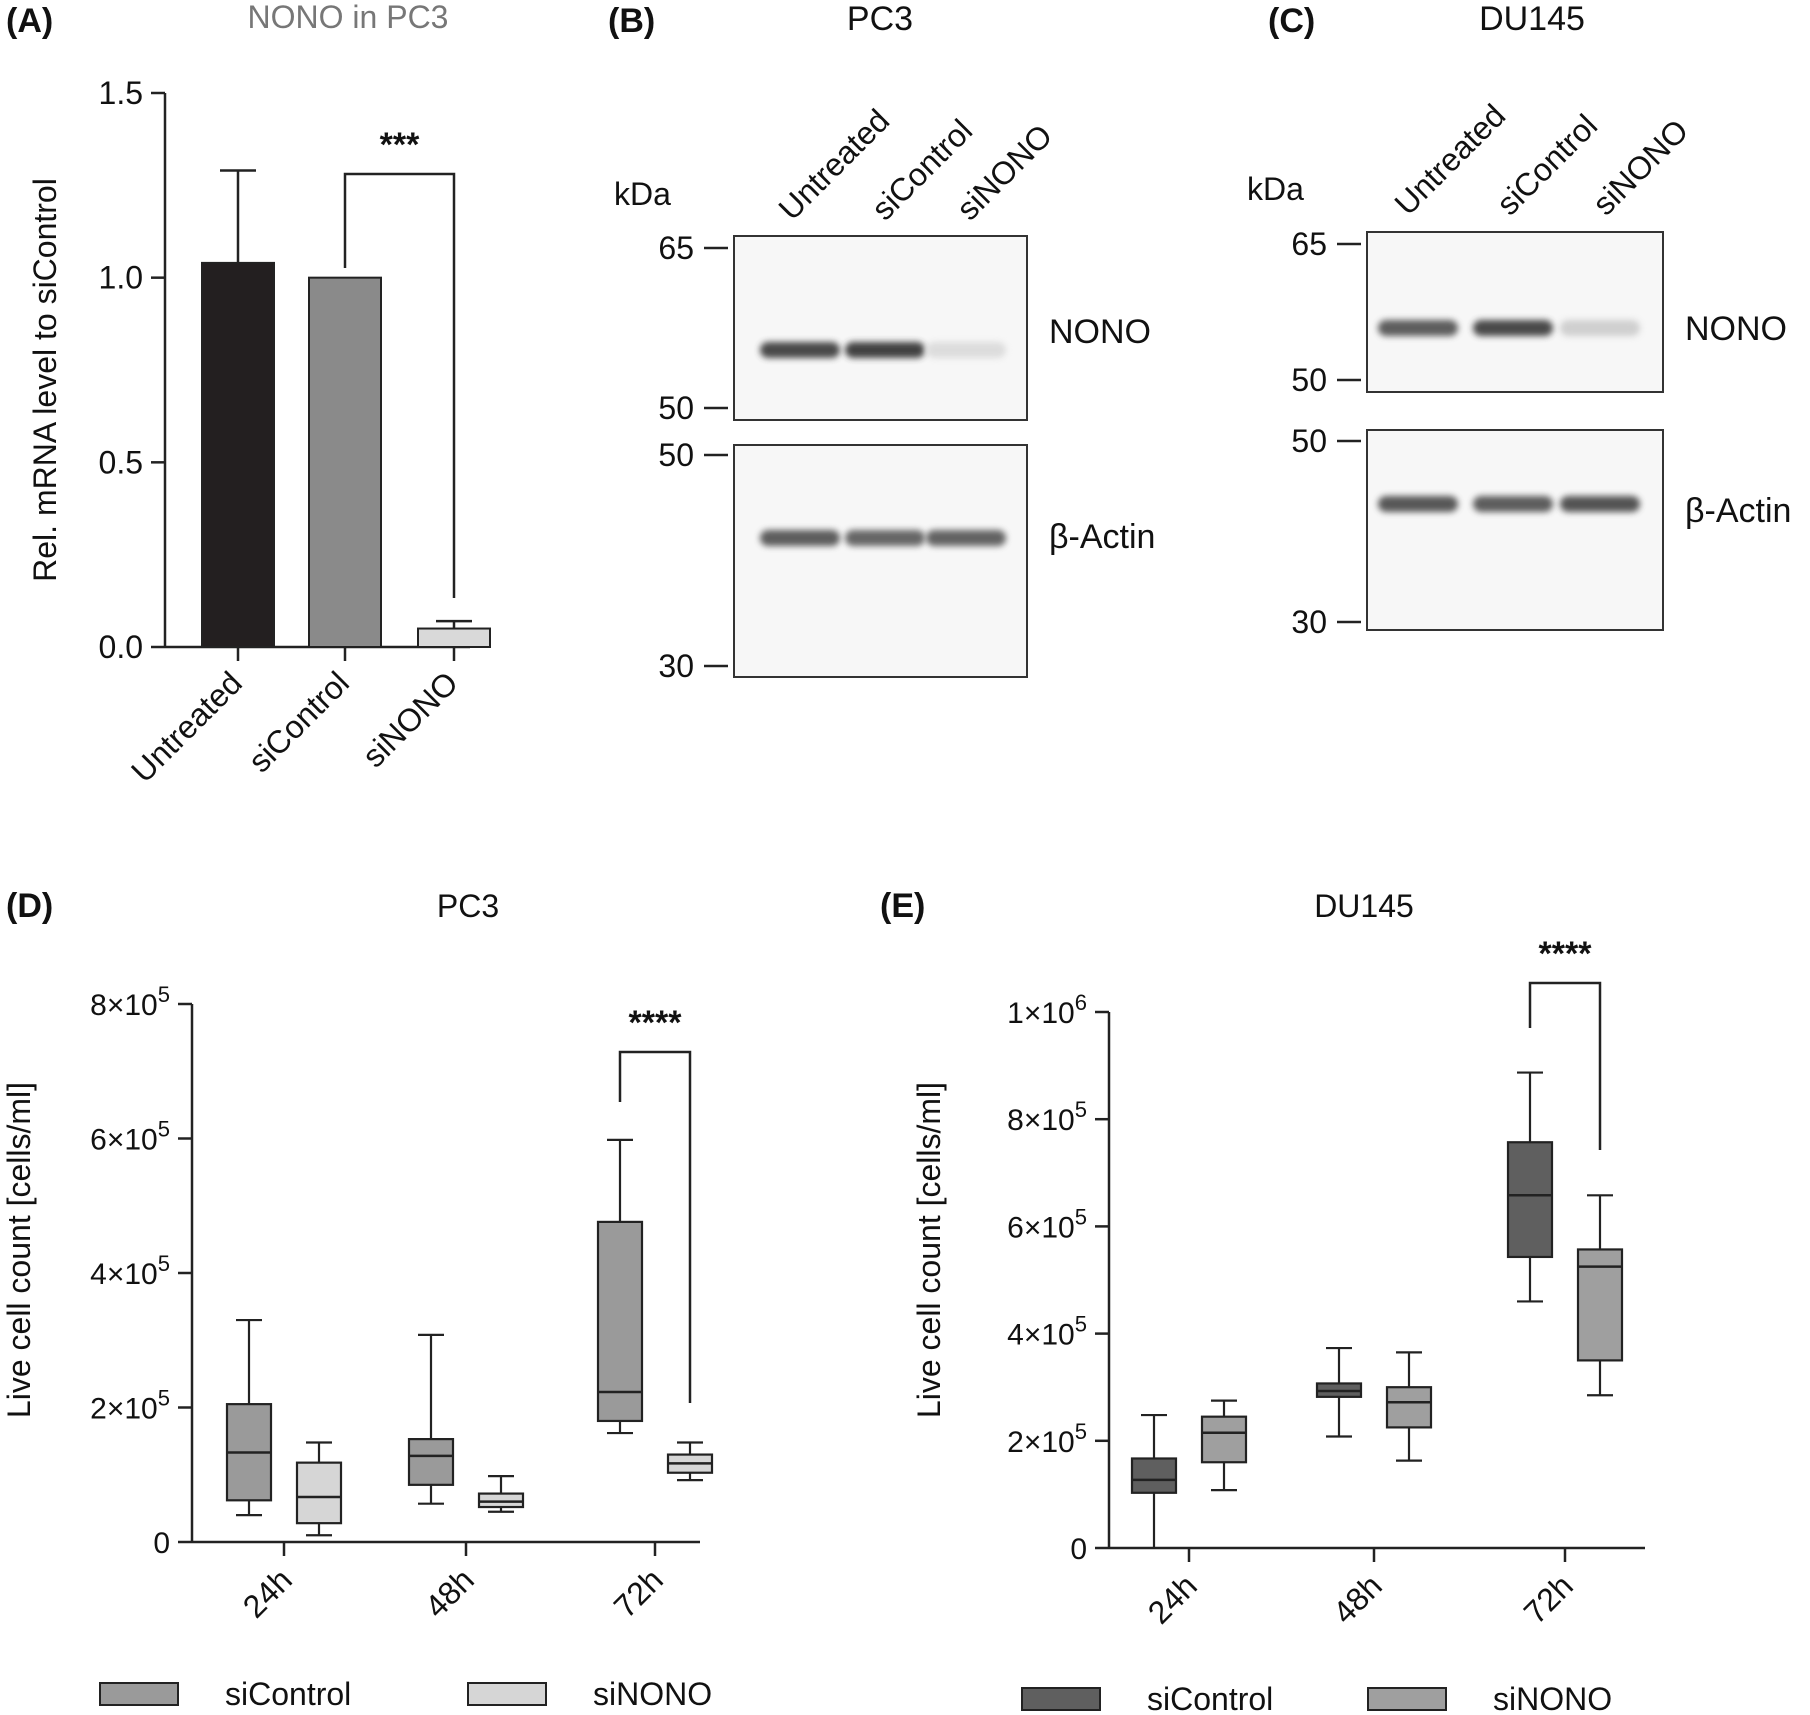 The width and height of the screenshot is (1810, 1715). Describe the element at coordinates (400, 145) in the screenshot. I see `significance-label: ***` at that location.